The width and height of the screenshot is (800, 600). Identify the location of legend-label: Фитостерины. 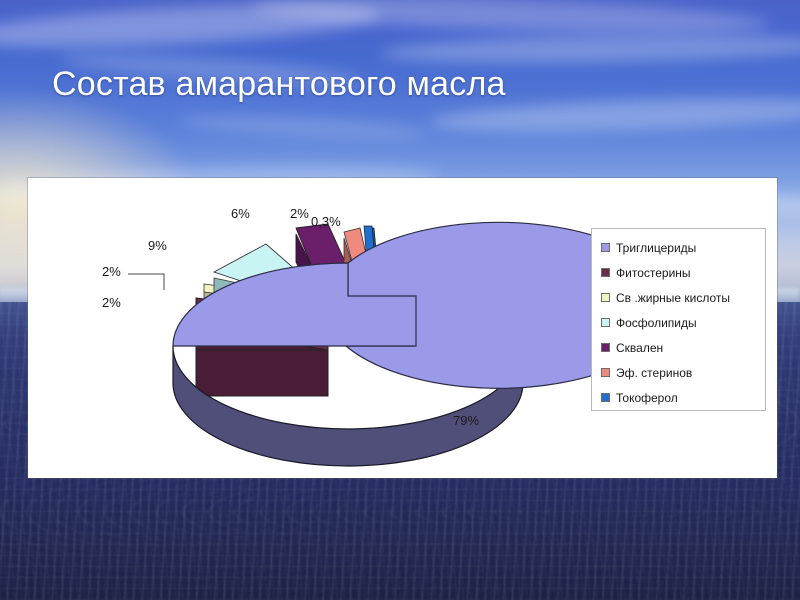
(653, 272).